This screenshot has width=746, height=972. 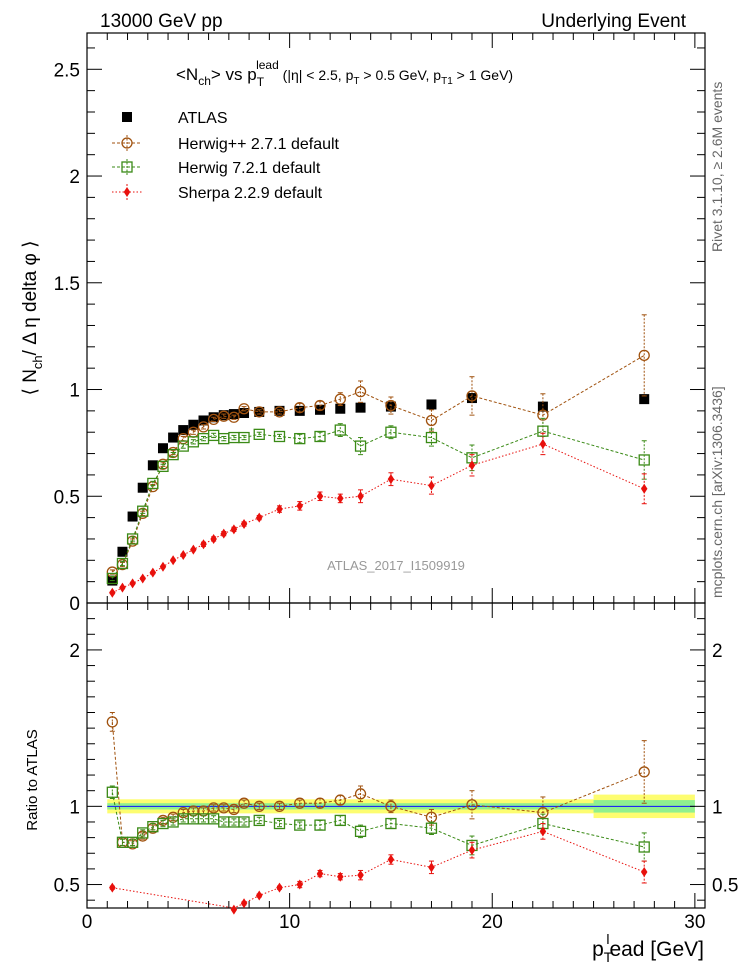 I want to click on ratio-ylabel: Ratio to ATLAS, so click(x=32, y=779).